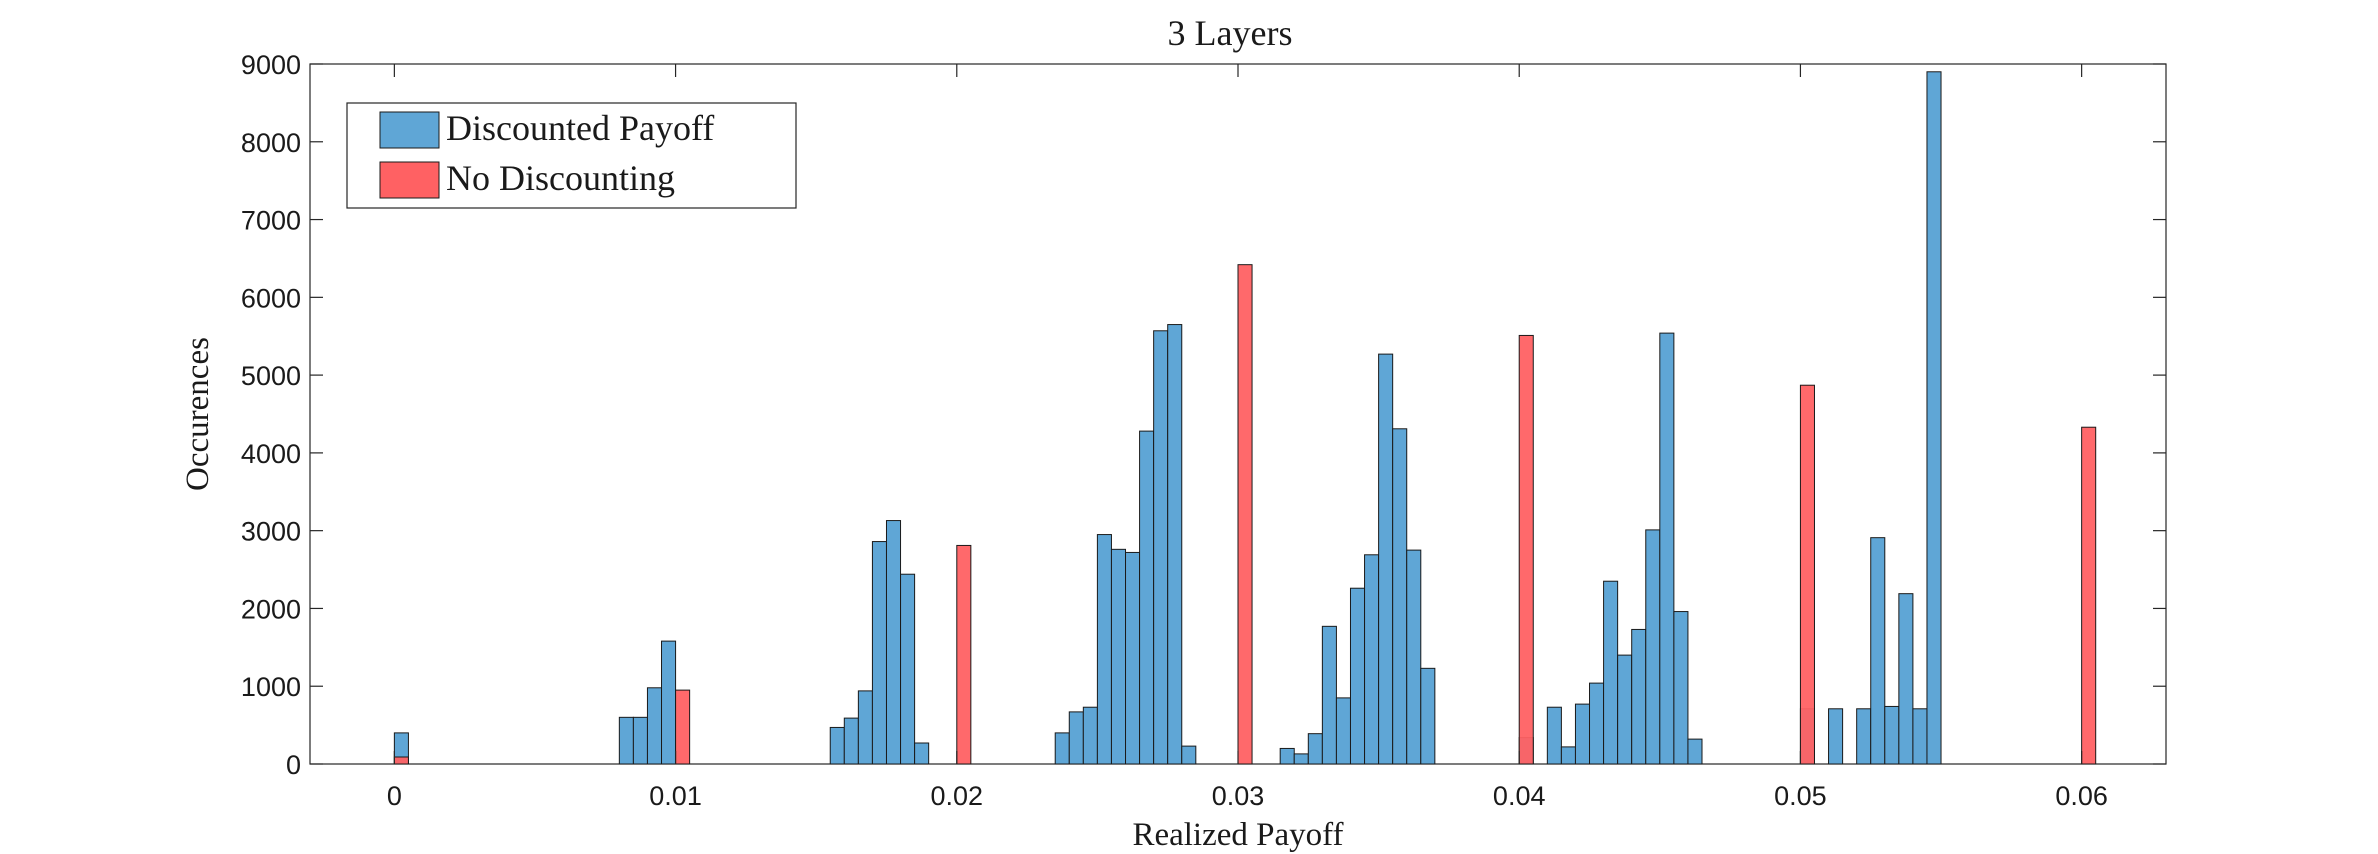 The height and width of the screenshot is (854, 2378). Describe the element at coordinates (271, 221) in the screenshot. I see `y-tick-label: 7000` at that location.